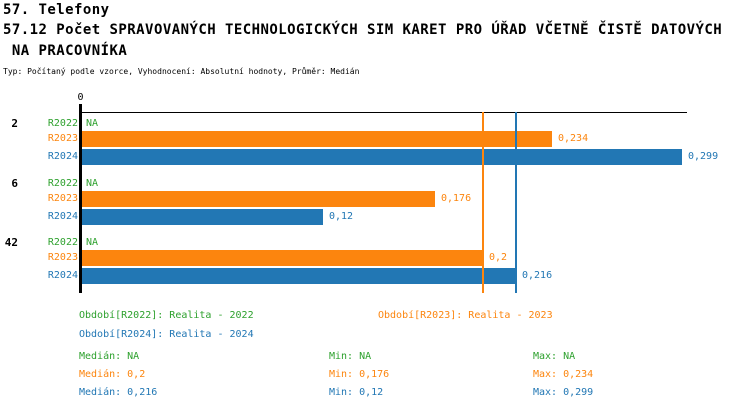 This screenshot has height=414, width=750. Describe the element at coordinates (109, 356) in the screenshot. I see `stat-median-r2022: Medián: NA` at that location.